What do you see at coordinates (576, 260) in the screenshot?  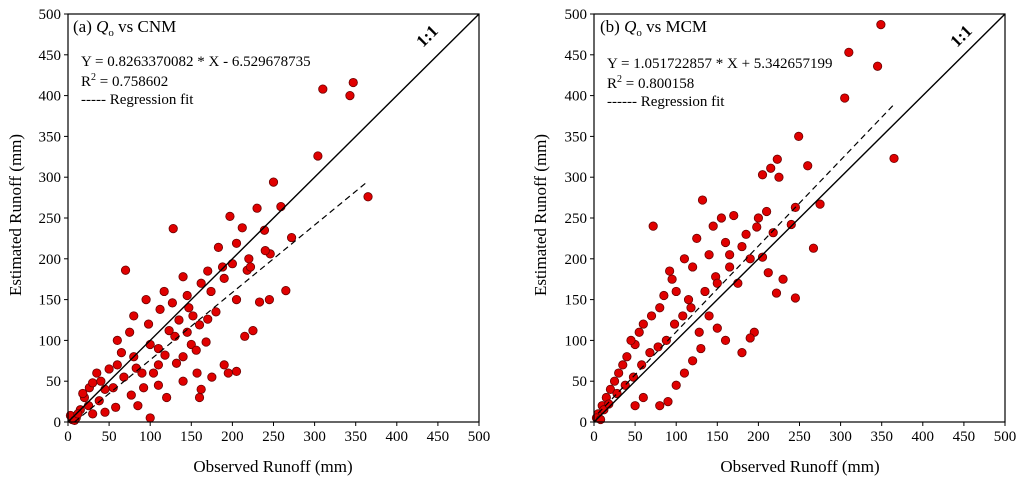 I see `y-tick-label: 200` at bounding box center [576, 260].